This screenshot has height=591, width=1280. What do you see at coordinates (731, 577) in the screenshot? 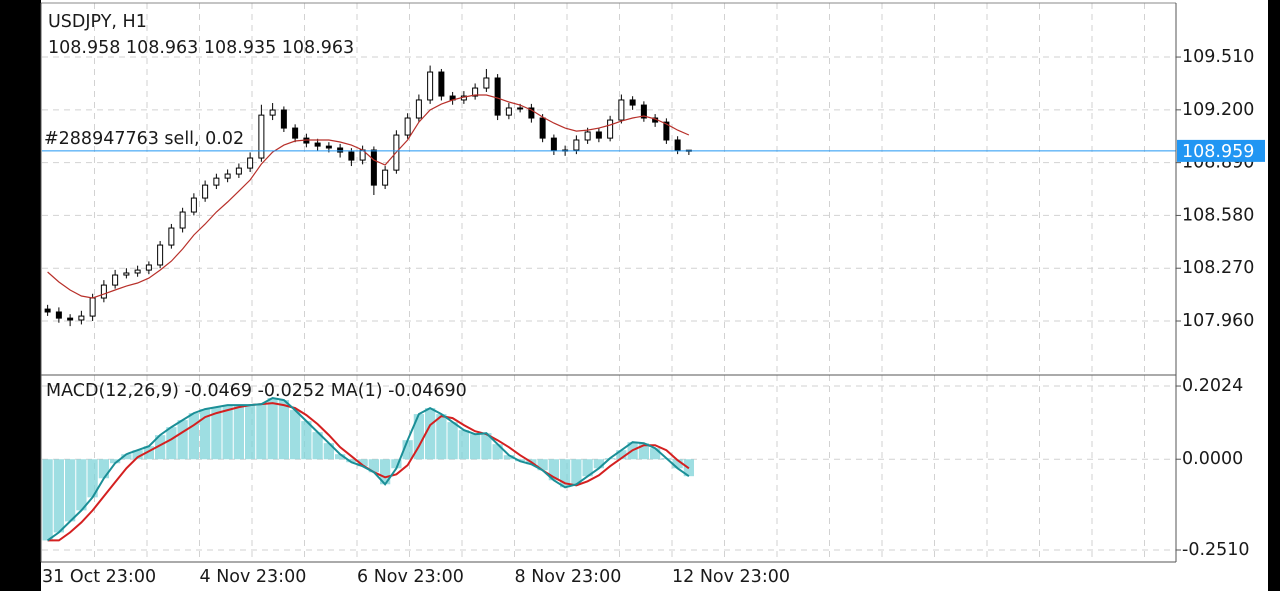
I see `x-tick-label: 12 Nov 23:00` at bounding box center [731, 577].